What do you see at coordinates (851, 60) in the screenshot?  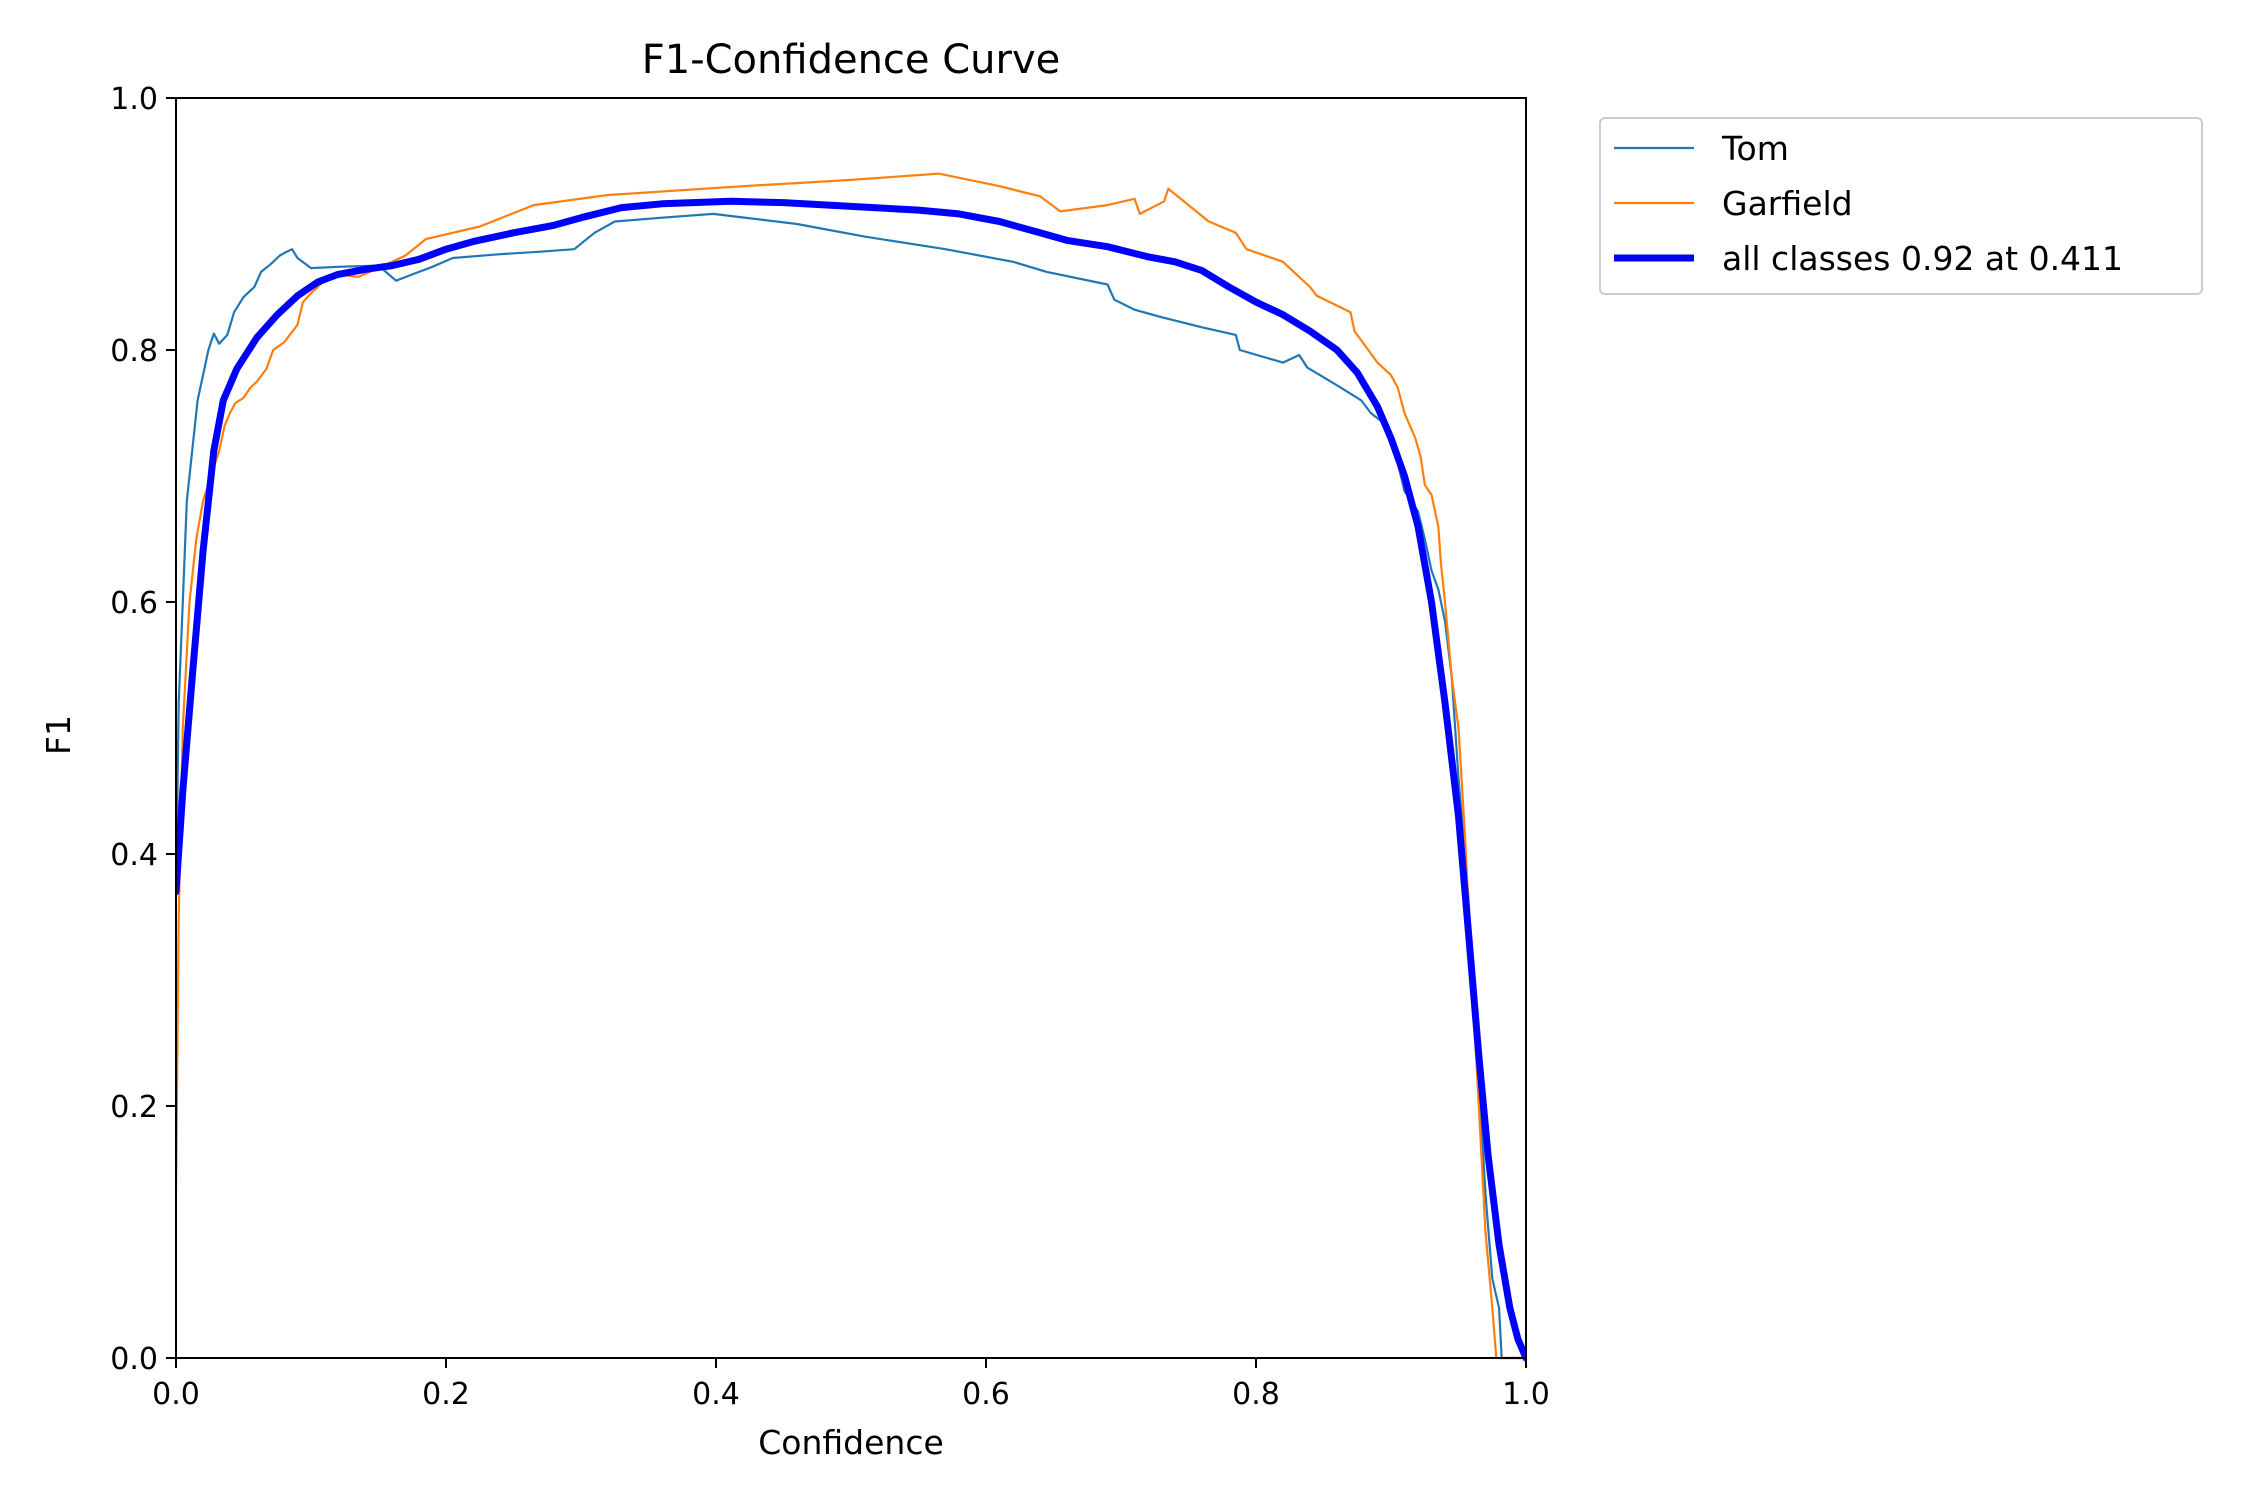 I see `chart-title: F1-Confidence Curve` at bounding box center [851, 60].